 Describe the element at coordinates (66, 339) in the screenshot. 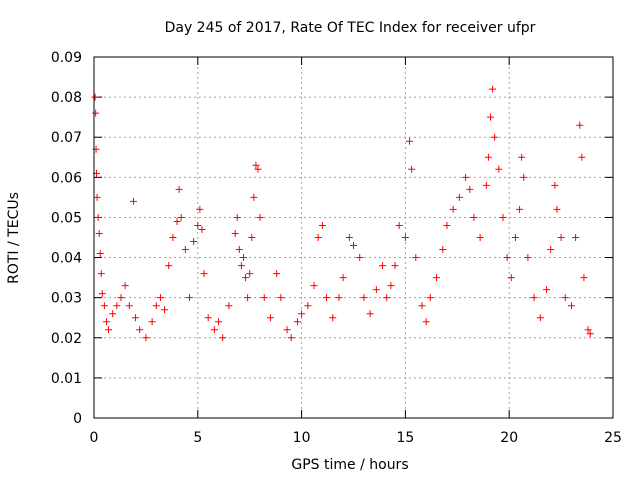

I see `y-tick-label: 0.02` at that location.